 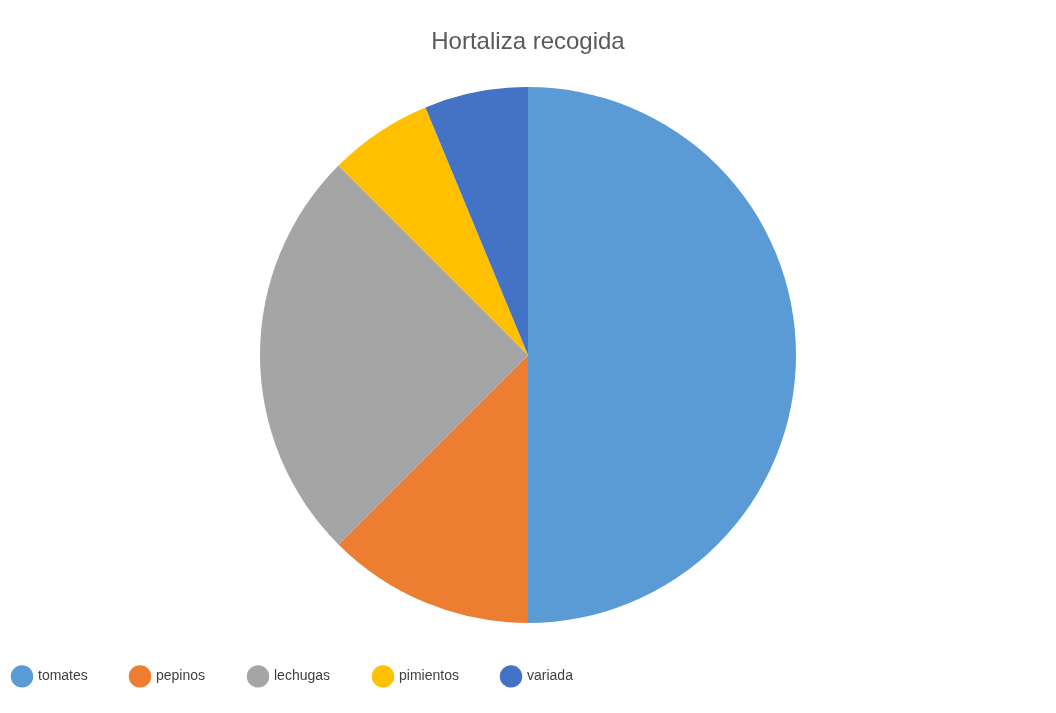 I want to click on legend-label: pepinos, so click(x=181, y=675).